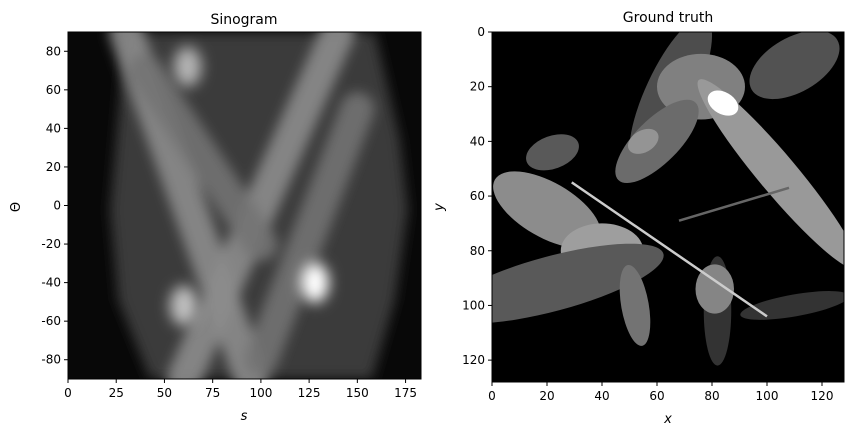  Describe the element at coordinates (116, 393) in the screenshot. I see `x-tick-label: 25` at that location.